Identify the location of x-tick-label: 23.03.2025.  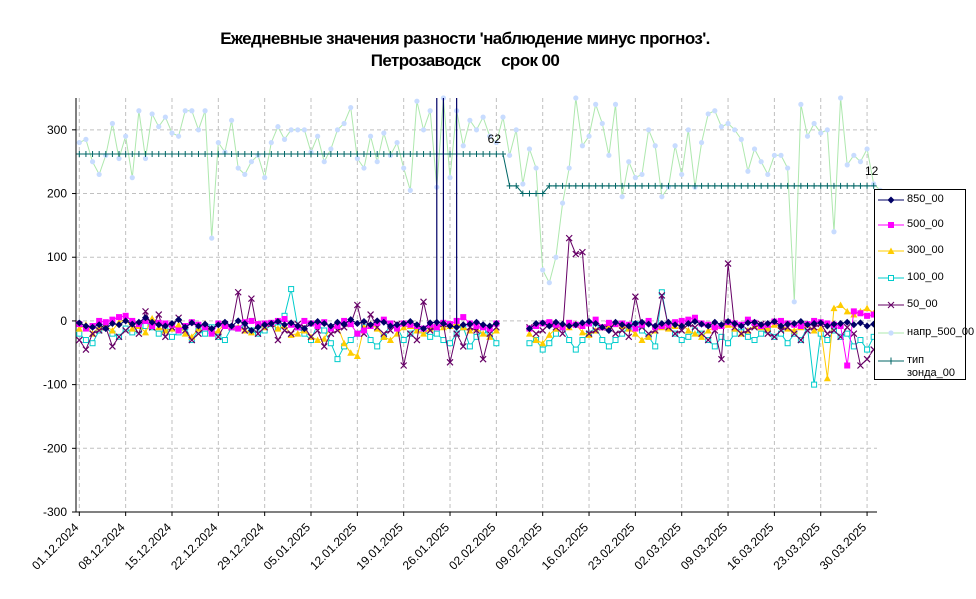
(796, 546).